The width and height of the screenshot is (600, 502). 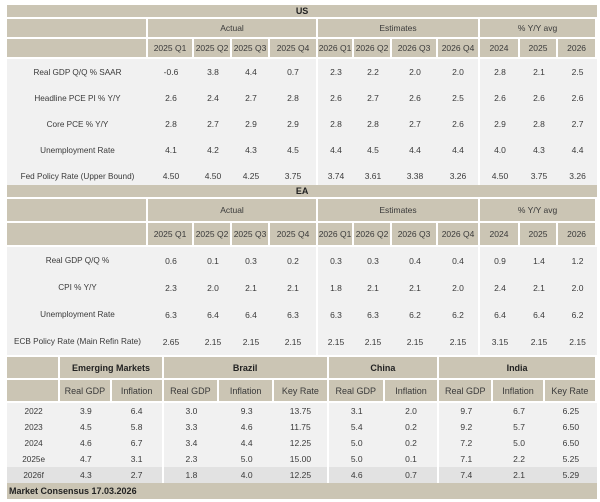 What do you see at coordinates (251, 287) in the screenshot?
I see `value-cell: 2.1` at bounding box center [251, 287].